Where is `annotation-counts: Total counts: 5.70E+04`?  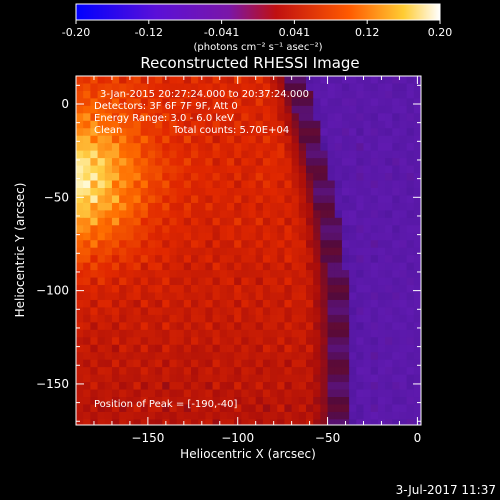
annotation-counts: Total counts: 5.70E+04 is located at coordinates (230, 130).